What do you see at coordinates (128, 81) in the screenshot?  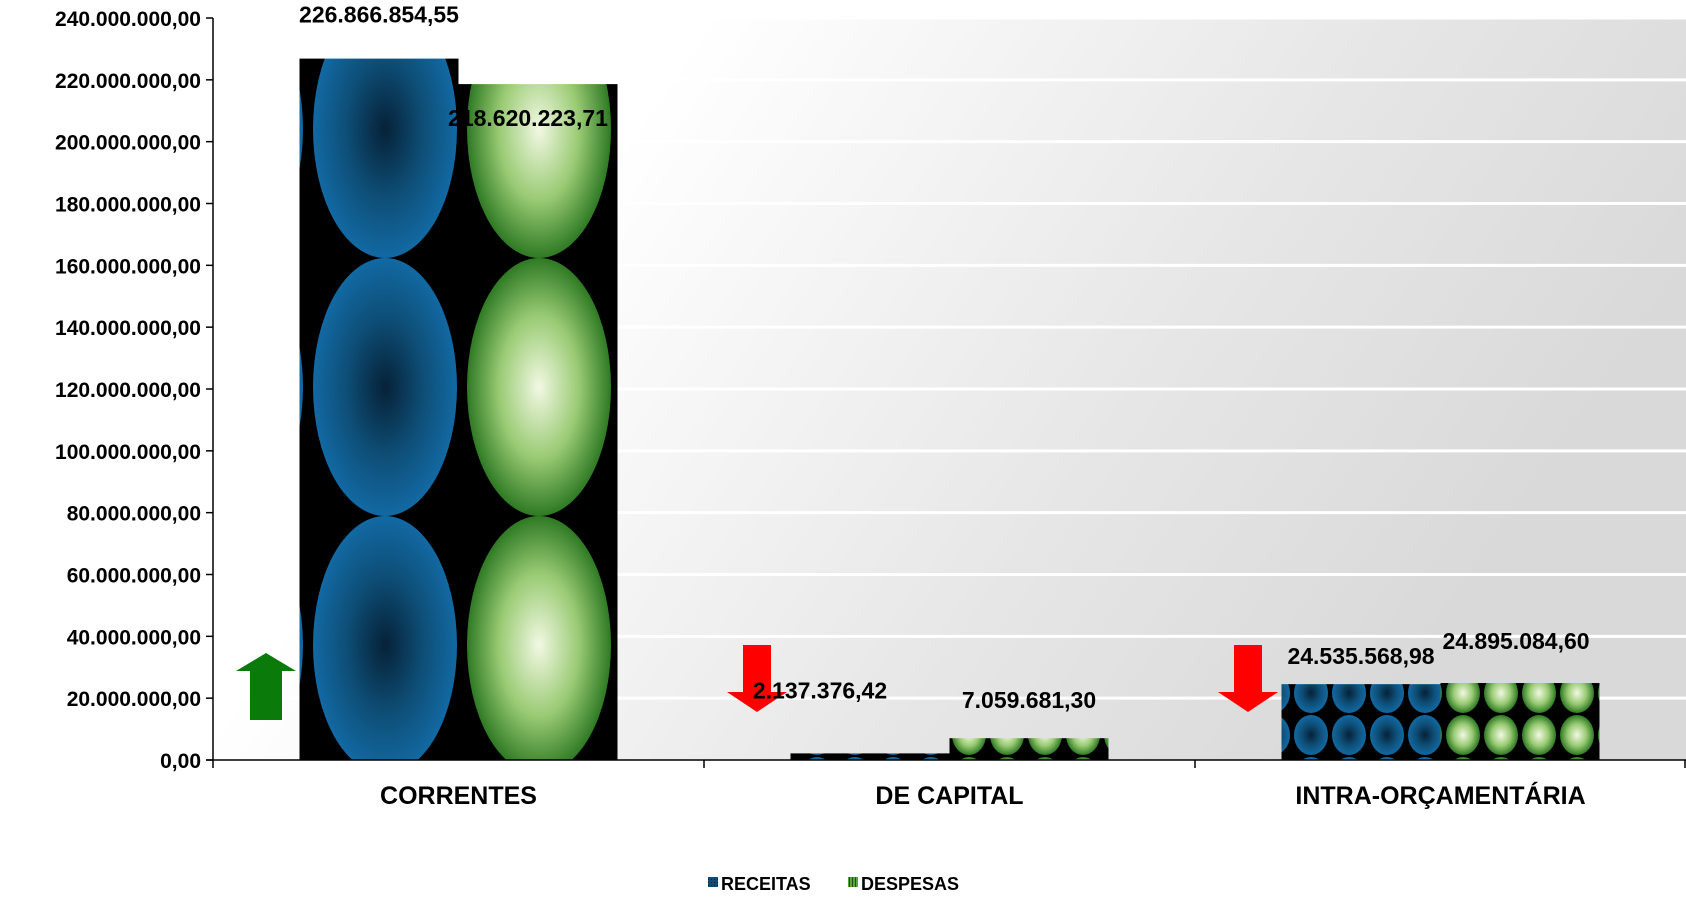 I see `y-tick-label: 220.000.000,00` at bounding box center [128, 81].